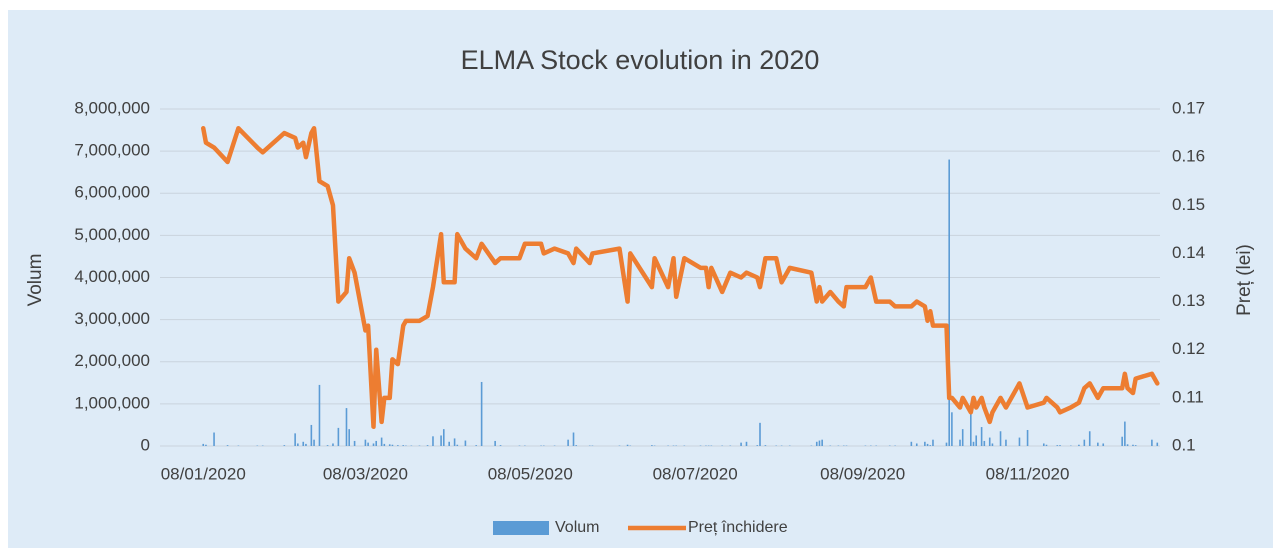  What do you see at coordinates (640, 60) in the screenshot?
I see `chart-title: ELMA Stock evolution in 2020` at bounding box center [640, 60].